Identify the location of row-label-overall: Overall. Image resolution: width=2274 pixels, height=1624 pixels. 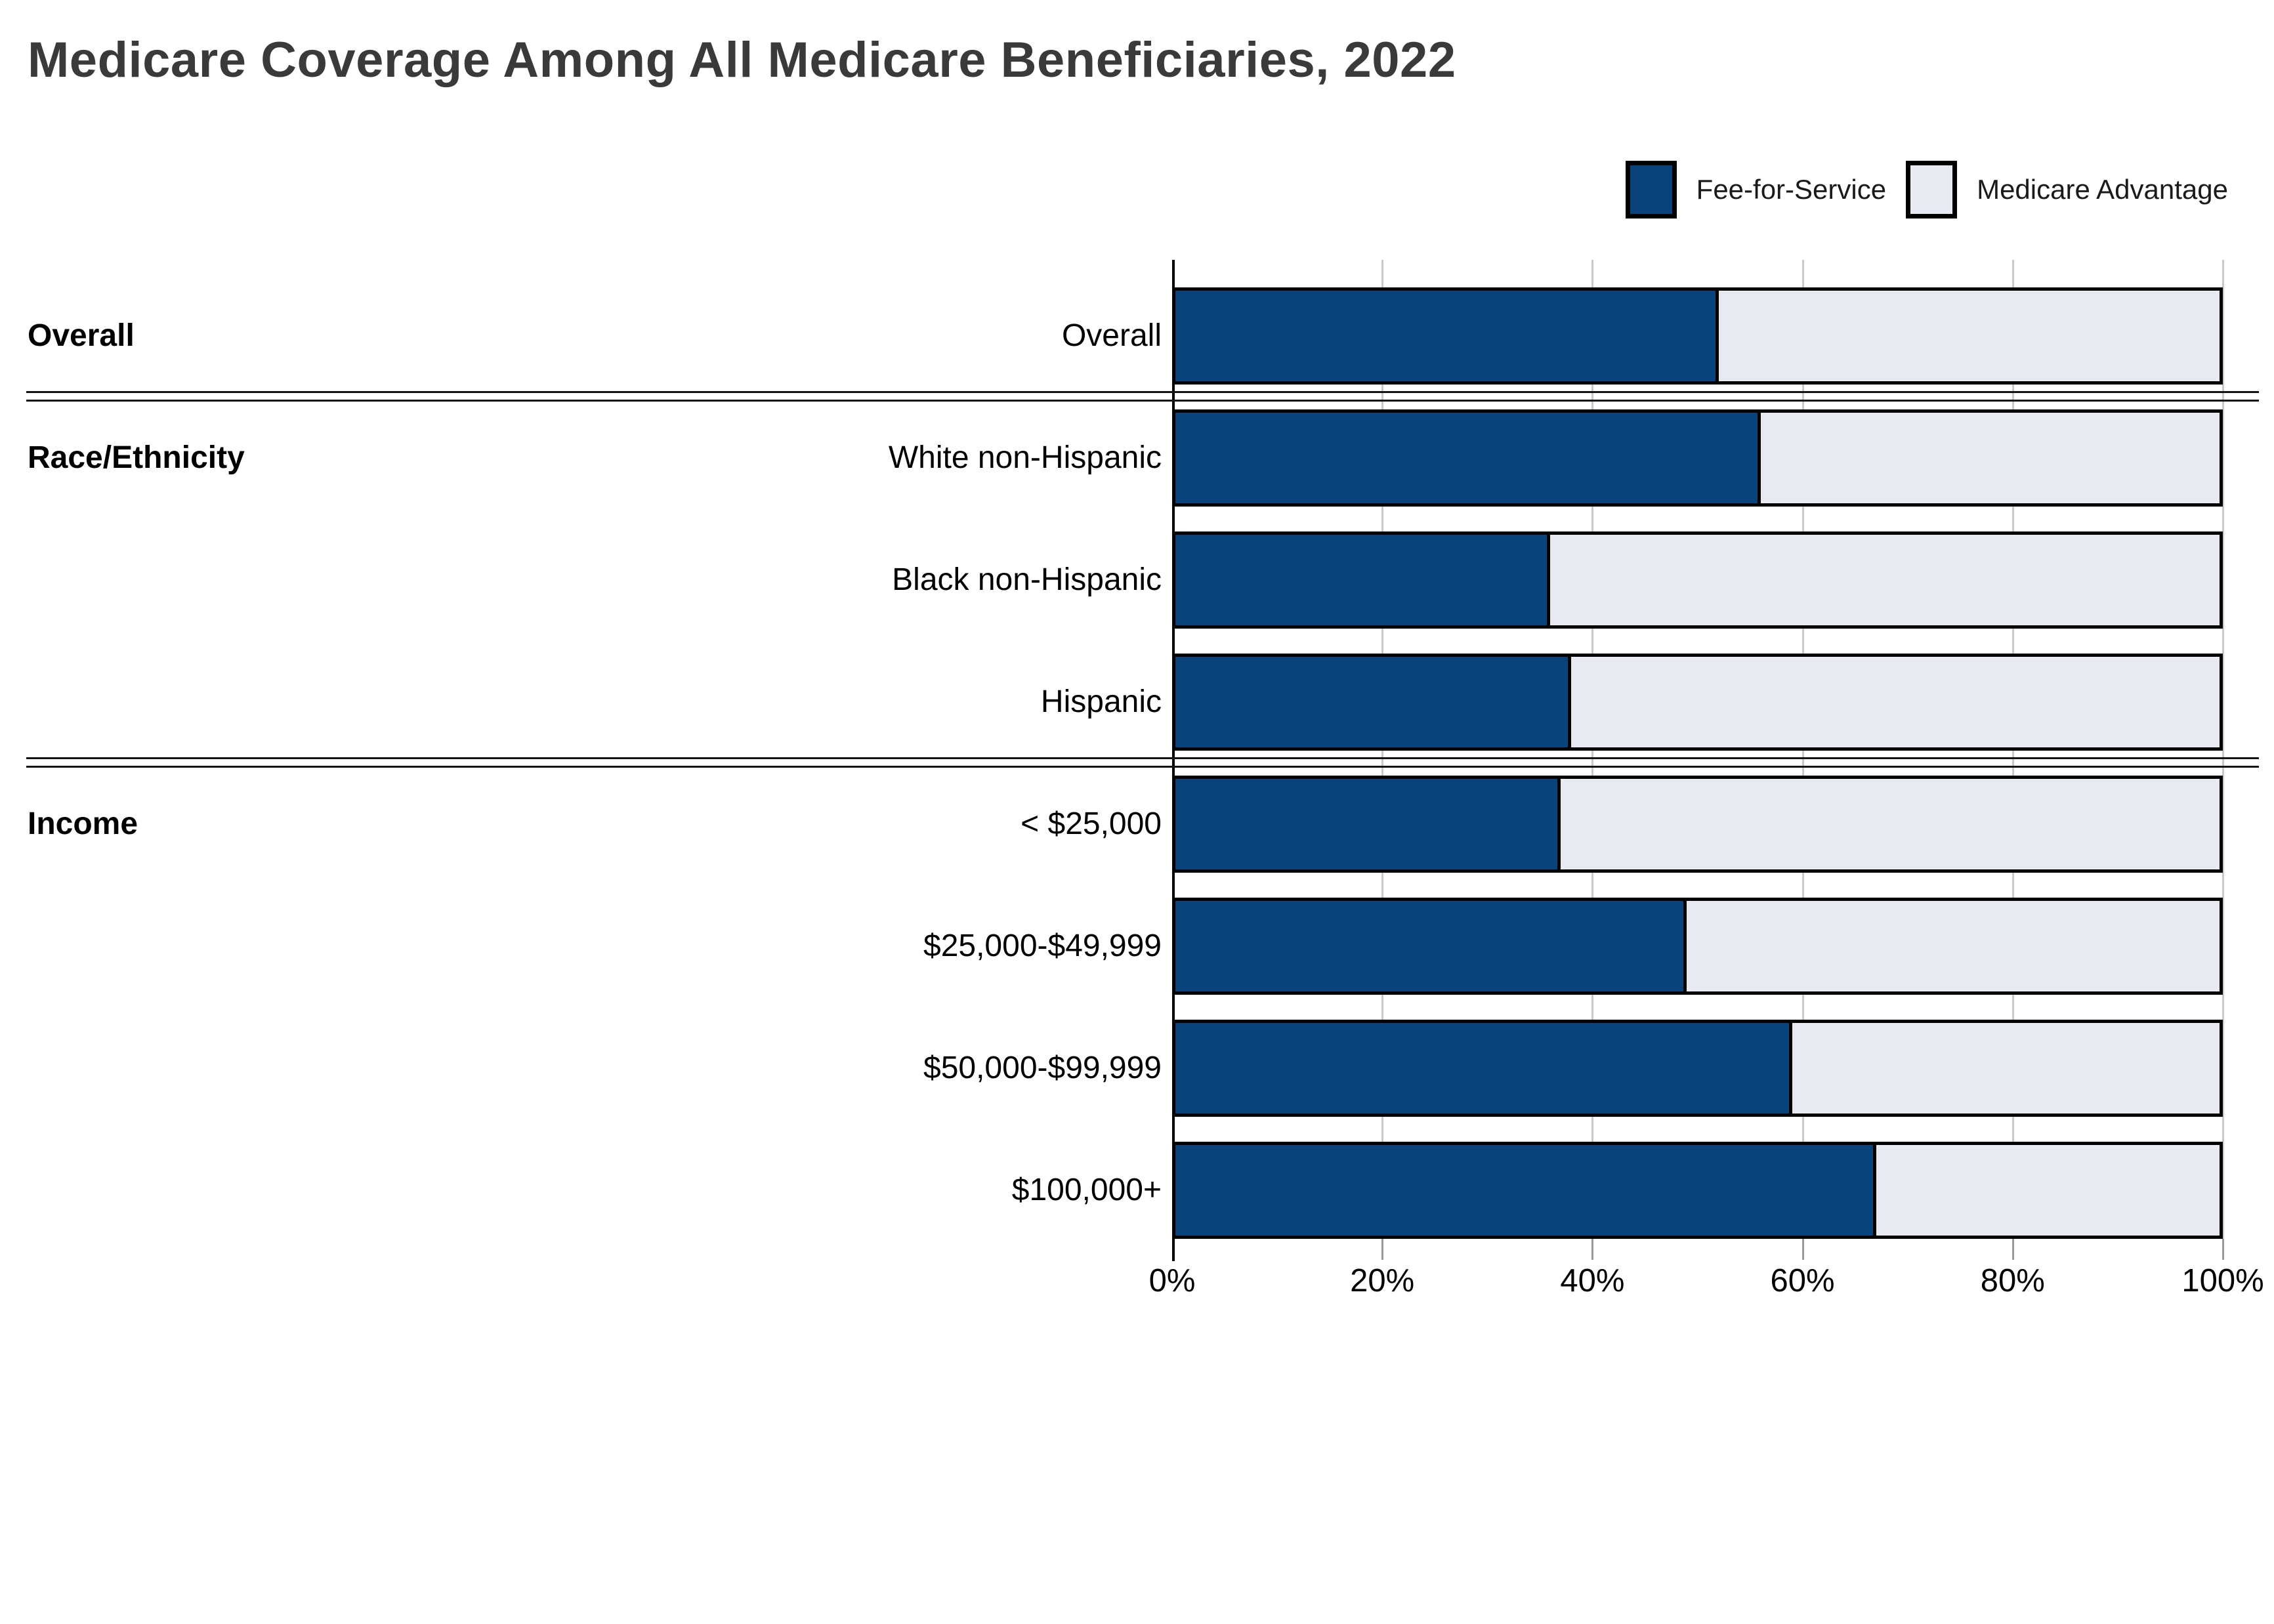
(1111, 336).